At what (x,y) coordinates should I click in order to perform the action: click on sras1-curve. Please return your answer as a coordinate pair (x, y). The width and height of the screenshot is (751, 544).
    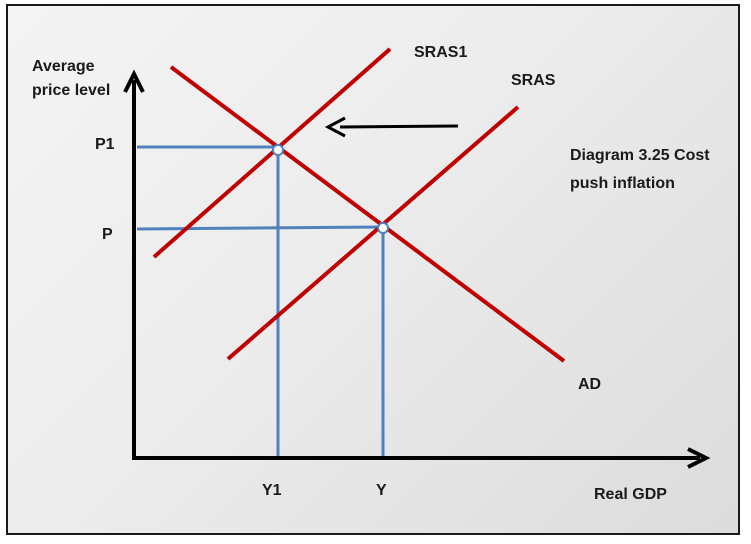
    Looking at the image, I should click on (272, 153).